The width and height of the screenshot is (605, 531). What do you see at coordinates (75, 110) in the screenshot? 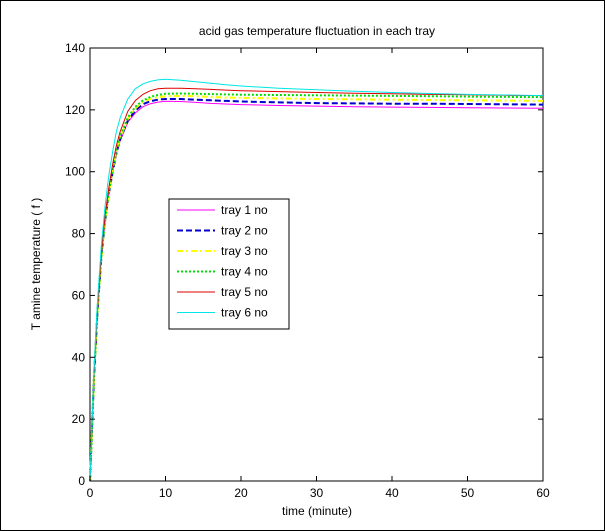
I see `y-tick-label: 120` at bounding box center [75, 110].